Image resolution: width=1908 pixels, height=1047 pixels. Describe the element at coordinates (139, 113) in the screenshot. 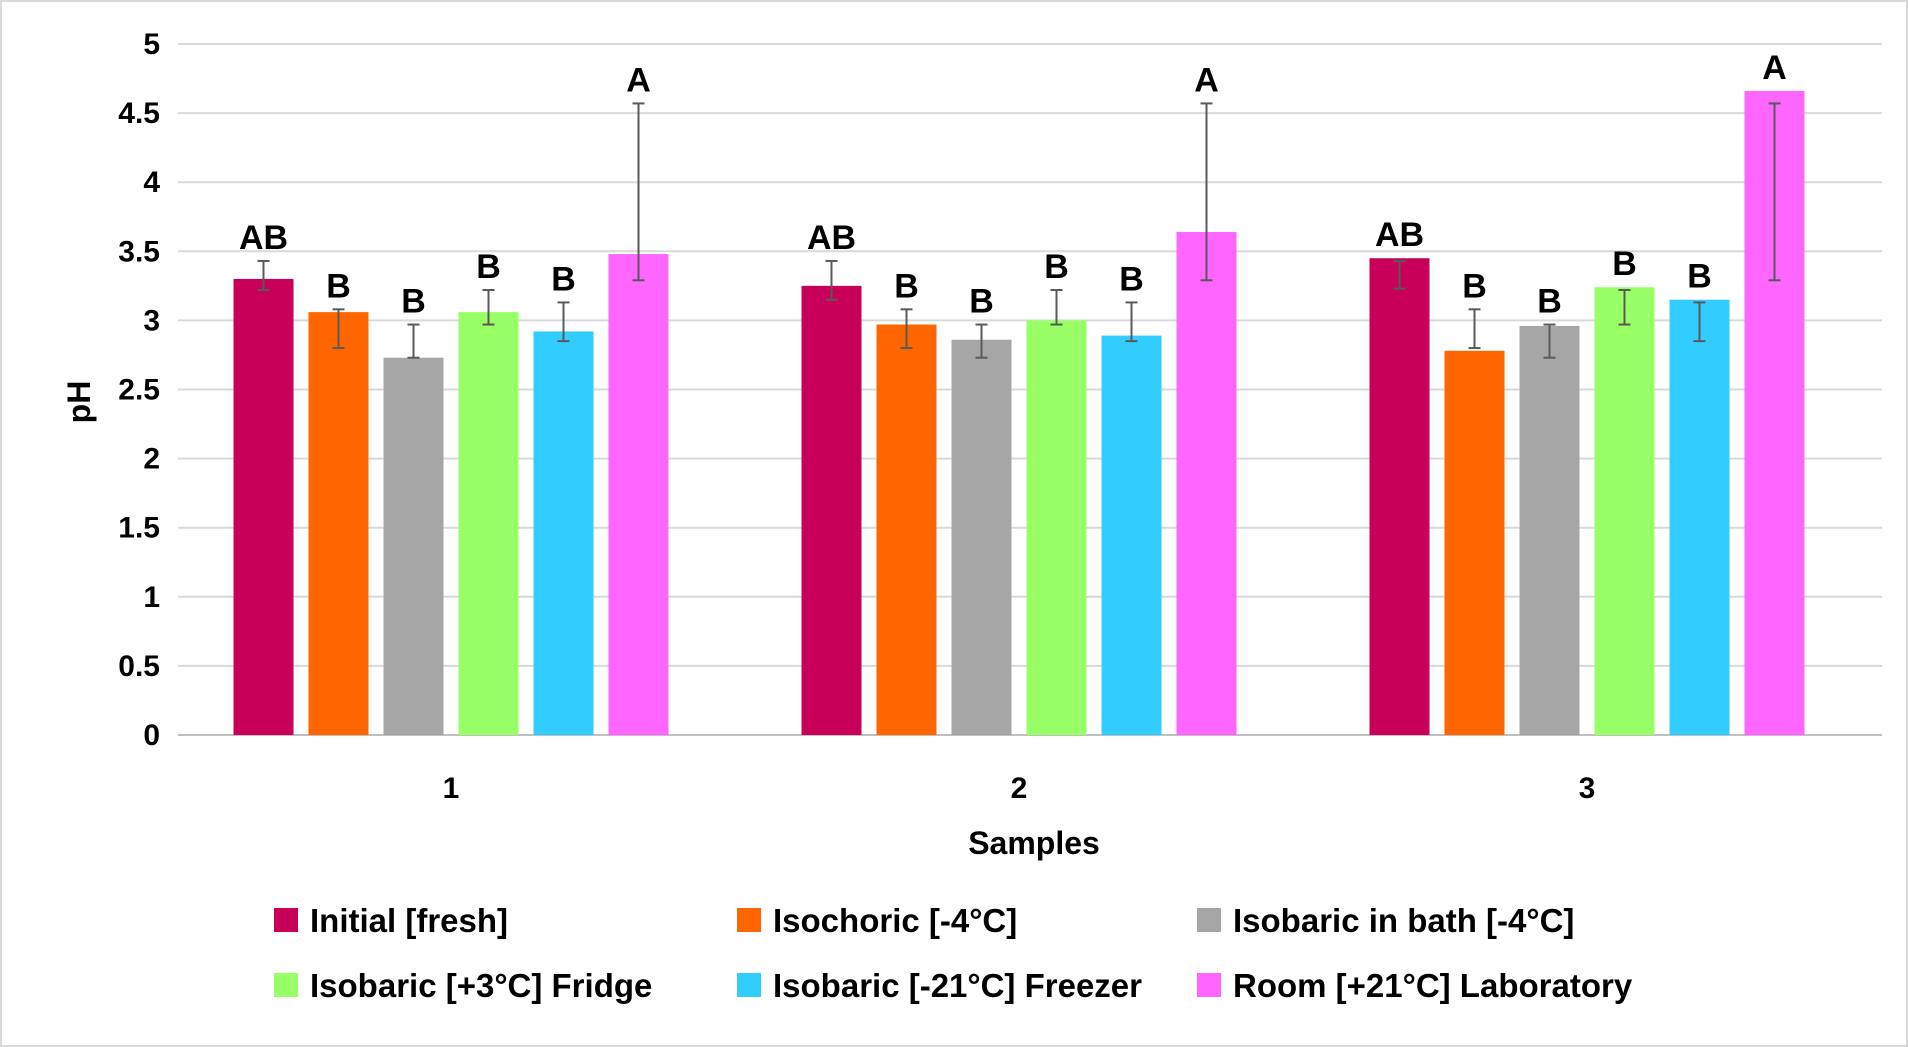

I see `y-tick-label: 4.5` at that location.